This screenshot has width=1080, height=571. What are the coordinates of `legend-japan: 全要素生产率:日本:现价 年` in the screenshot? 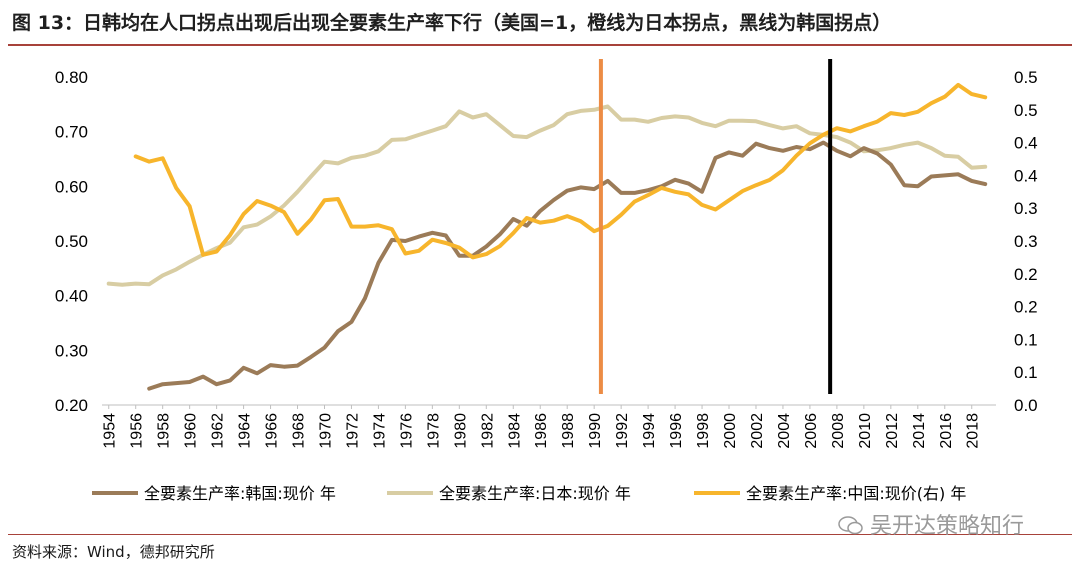 It's located at (509, 493).